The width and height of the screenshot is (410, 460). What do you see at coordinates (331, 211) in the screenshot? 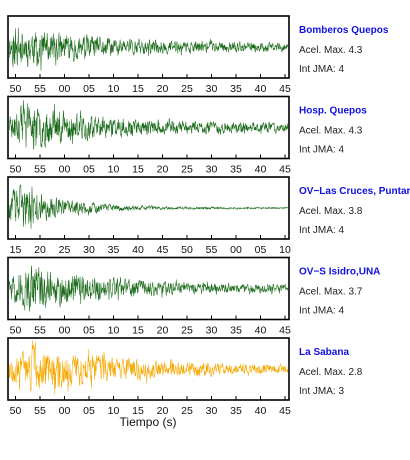
I see `acel-max-label: Acel. Max. 3.8` at bounding box center [331, 211].